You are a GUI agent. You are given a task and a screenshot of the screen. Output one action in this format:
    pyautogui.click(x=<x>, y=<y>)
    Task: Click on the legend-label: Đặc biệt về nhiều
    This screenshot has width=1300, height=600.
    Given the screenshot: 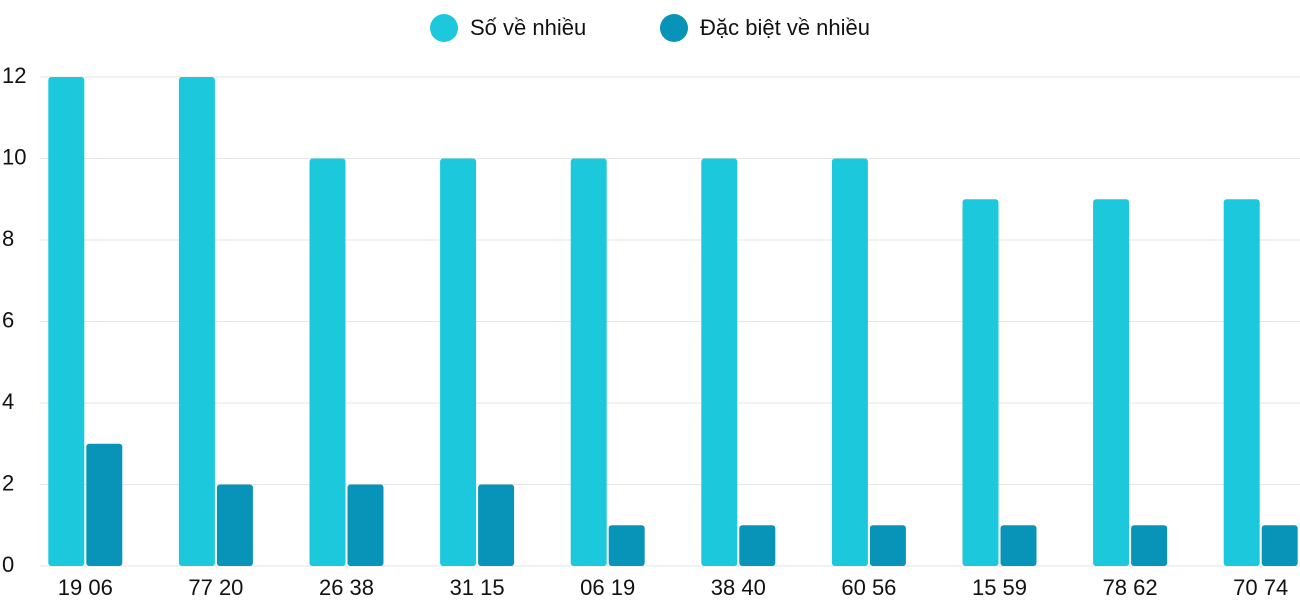 What is the action you would take?
    pyautogui.click(x=785, y=27)
    